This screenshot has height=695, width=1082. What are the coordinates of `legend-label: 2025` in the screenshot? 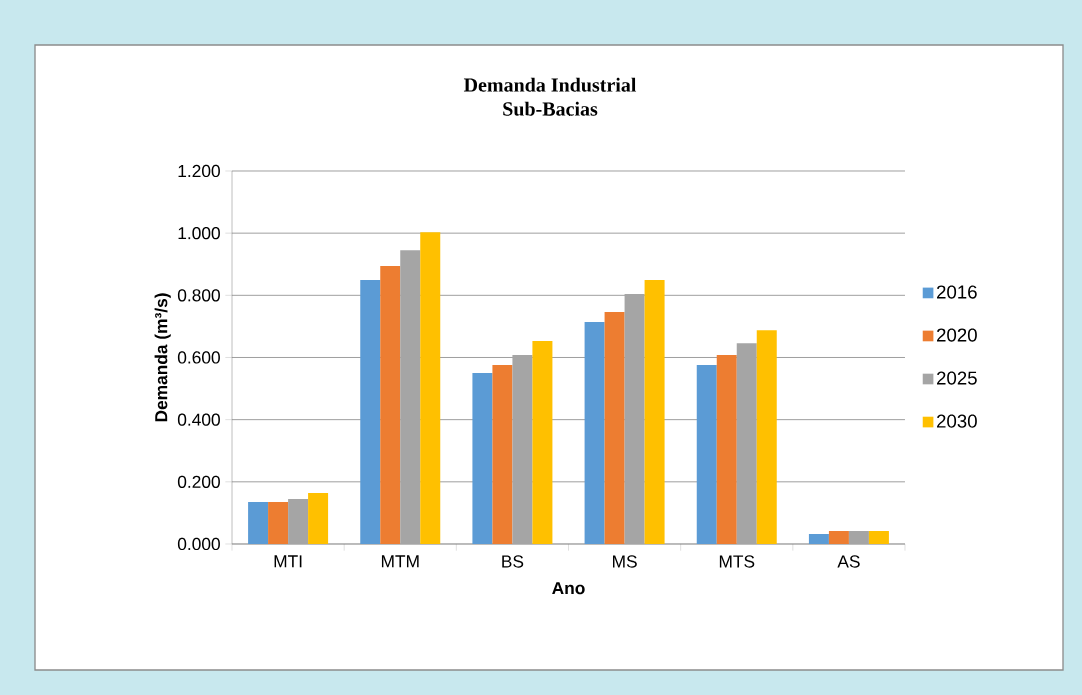 It's located at (957, 378).